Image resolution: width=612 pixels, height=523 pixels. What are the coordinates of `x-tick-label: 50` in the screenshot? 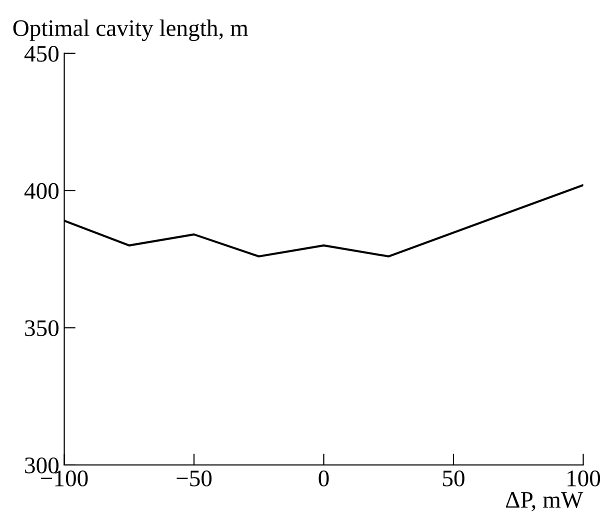 It's located at (453, 478).